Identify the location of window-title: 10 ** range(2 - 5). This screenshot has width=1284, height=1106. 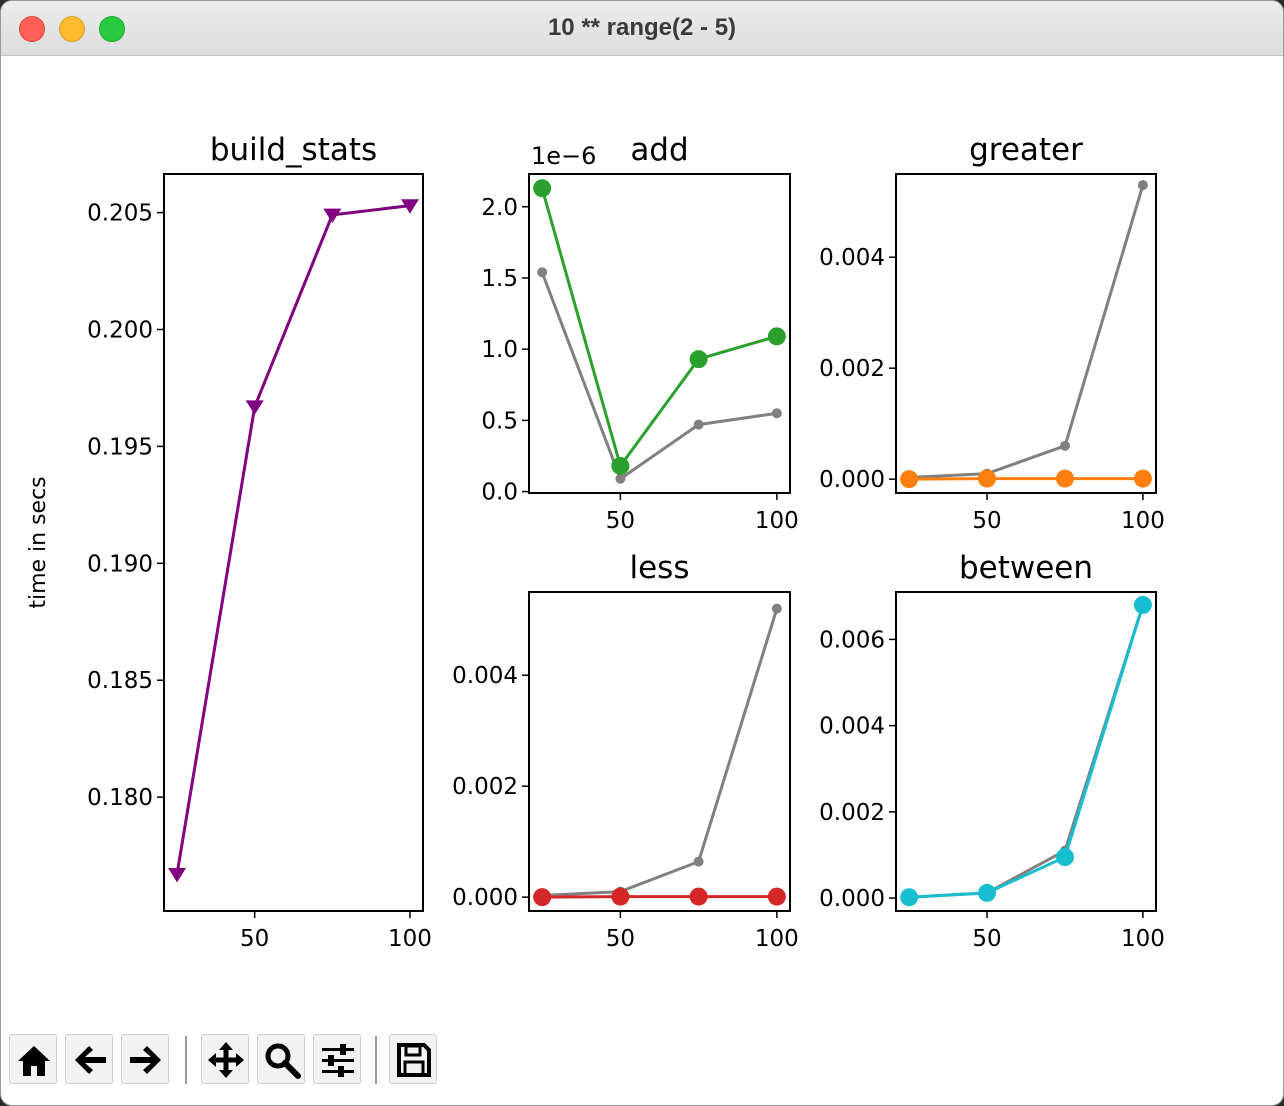
(642, 27).